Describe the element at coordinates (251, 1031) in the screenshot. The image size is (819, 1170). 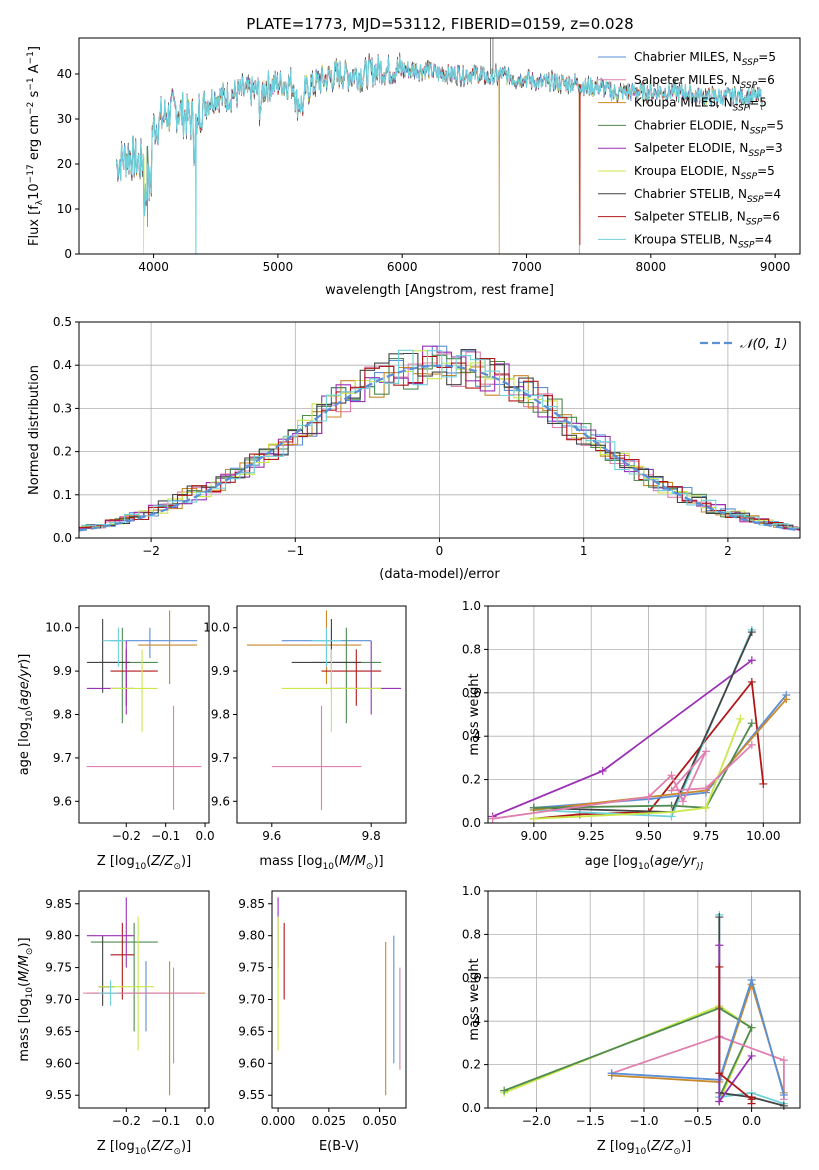
I see `y-tick-label: 9.65` at that location.